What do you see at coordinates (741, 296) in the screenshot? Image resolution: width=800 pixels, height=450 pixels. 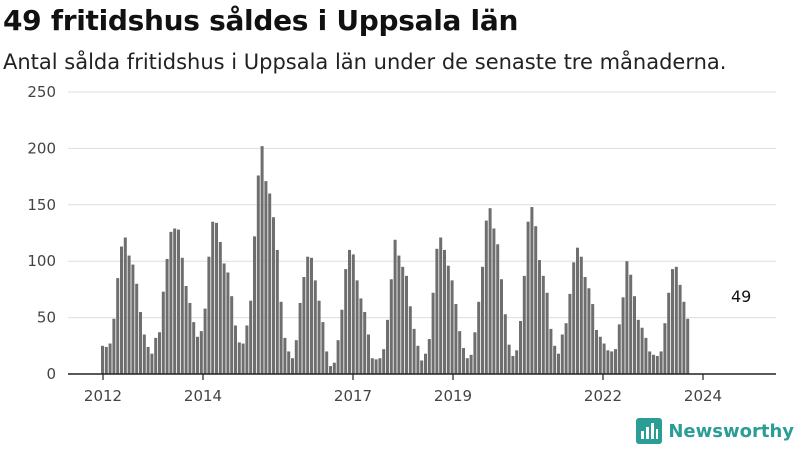 I see `last-value-label: 49` at bounding box center [741, 296].